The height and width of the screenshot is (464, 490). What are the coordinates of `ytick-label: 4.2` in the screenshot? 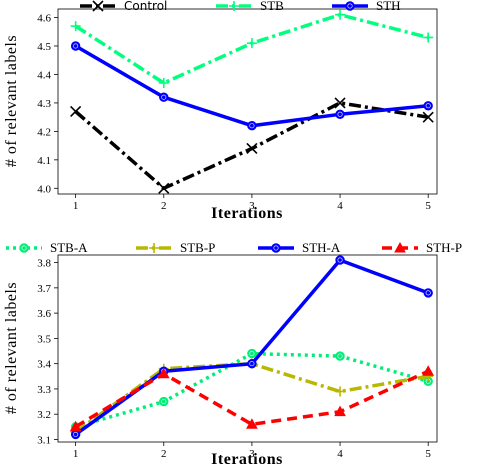 It's located at (44, 132).